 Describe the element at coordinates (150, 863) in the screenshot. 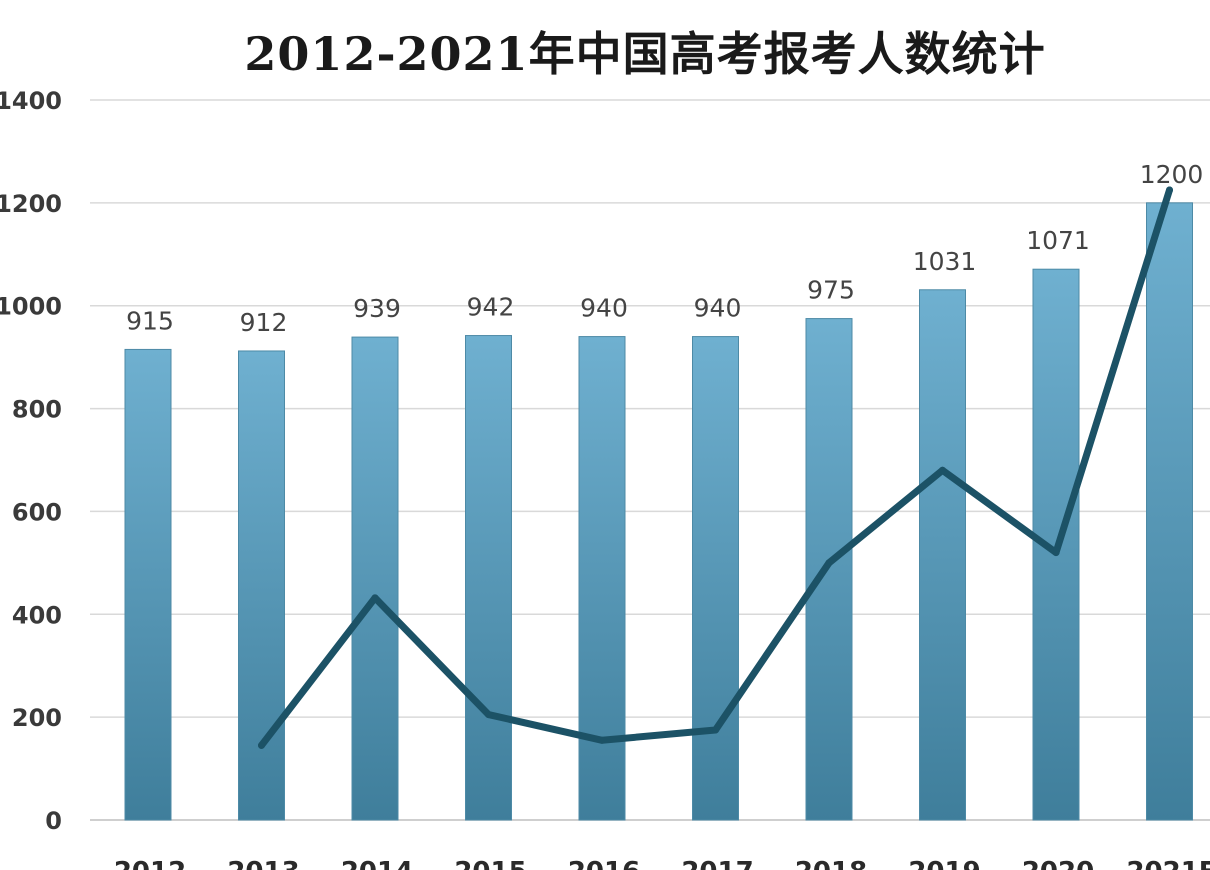

I see `x-tick-label: 2012` at that location.